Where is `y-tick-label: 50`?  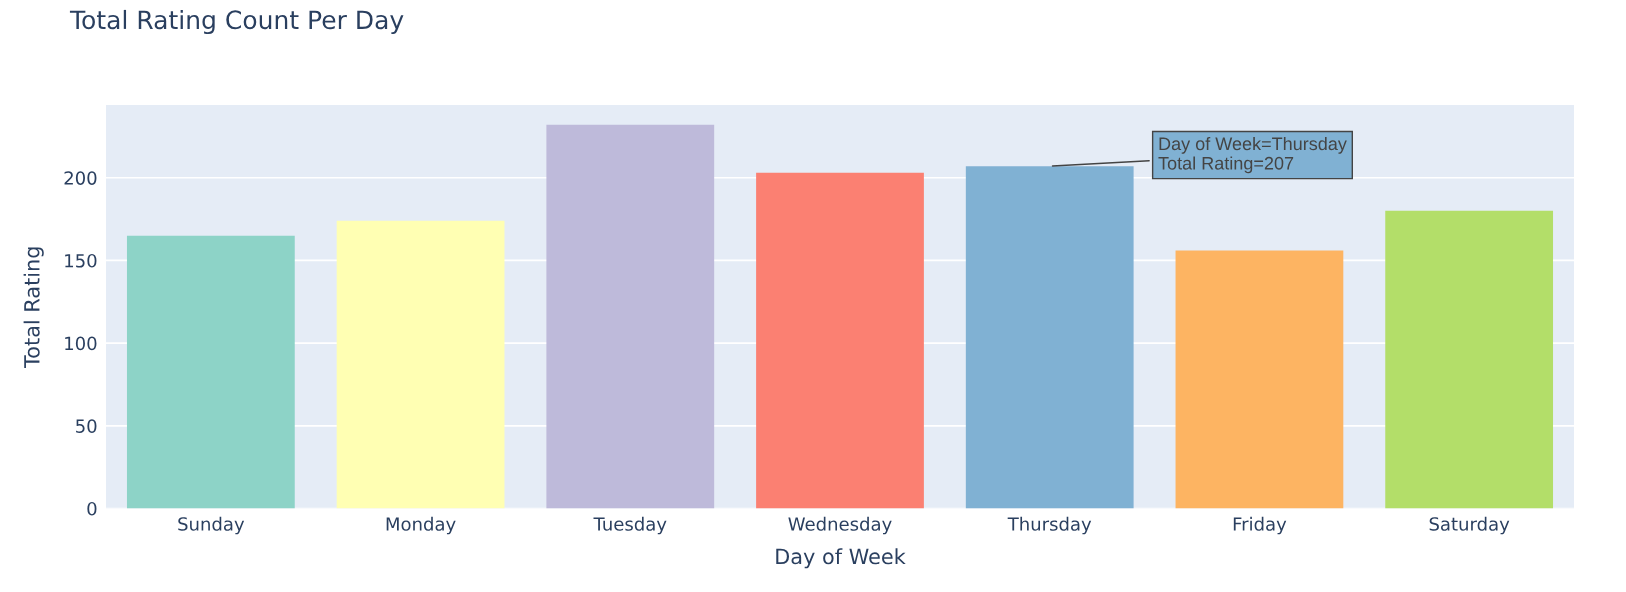
y-tick-label: 50 is located at coordinates (86, 426).